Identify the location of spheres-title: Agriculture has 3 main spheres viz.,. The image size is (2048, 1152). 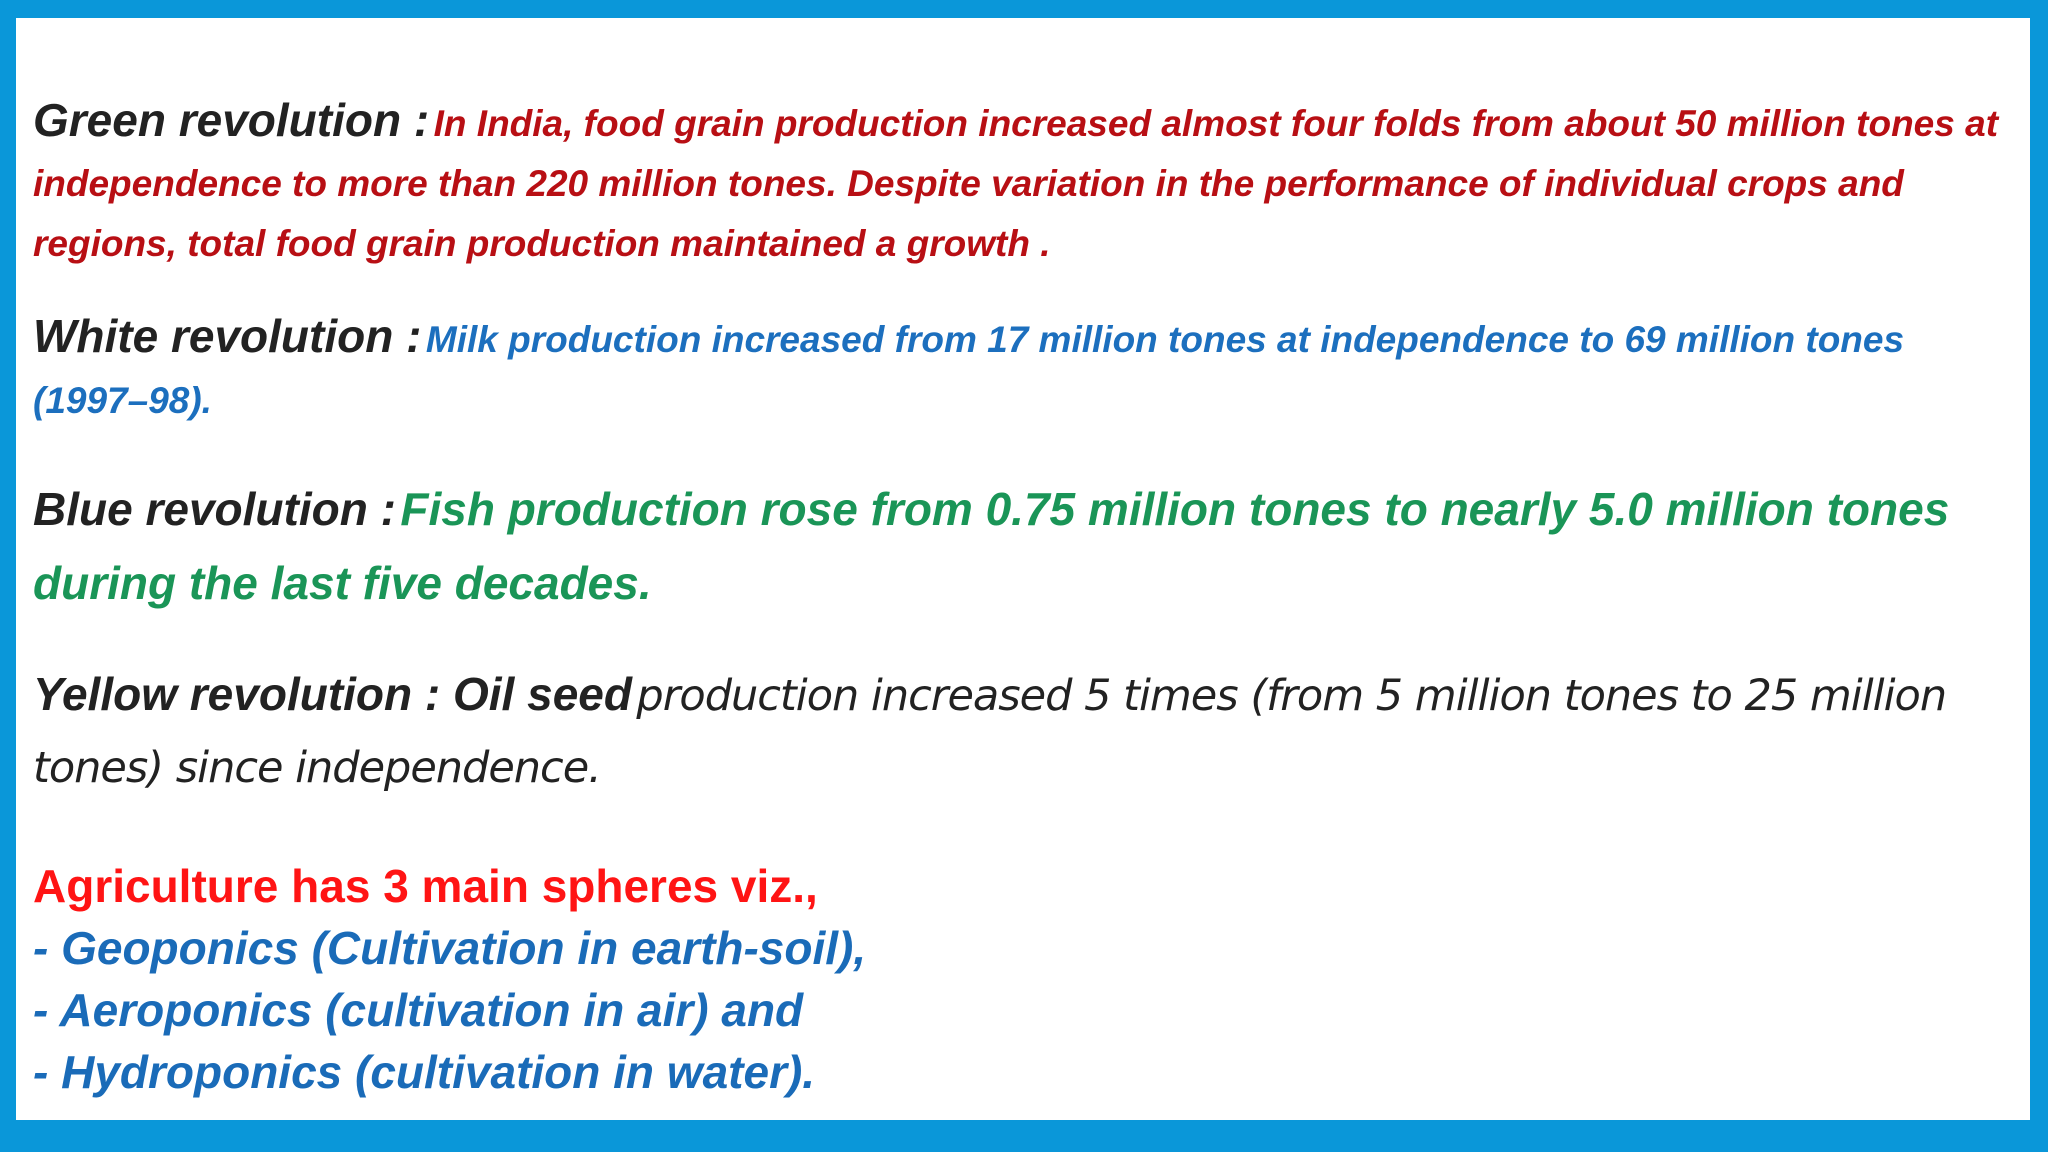
(425, 886).